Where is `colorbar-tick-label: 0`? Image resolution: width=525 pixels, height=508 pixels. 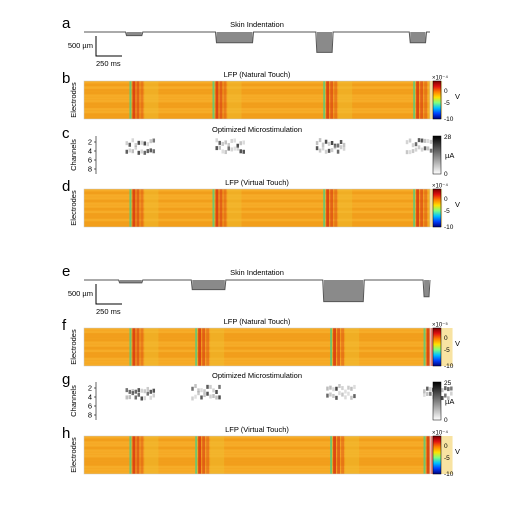
colorbar-tick-label: 0 is located at coordinates (446, 338).